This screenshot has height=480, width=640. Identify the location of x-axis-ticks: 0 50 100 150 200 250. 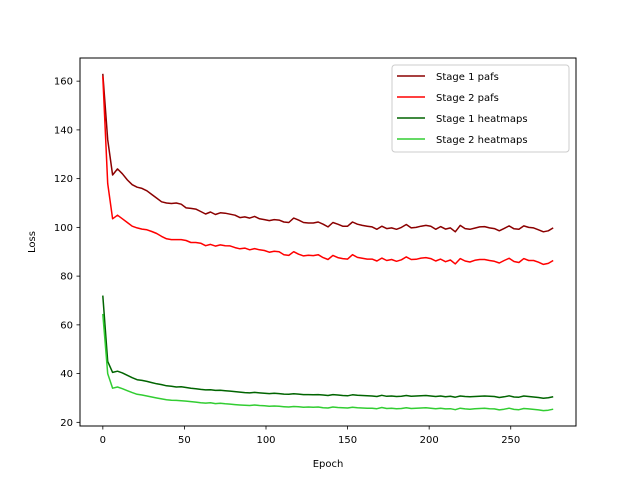
(310, 436).